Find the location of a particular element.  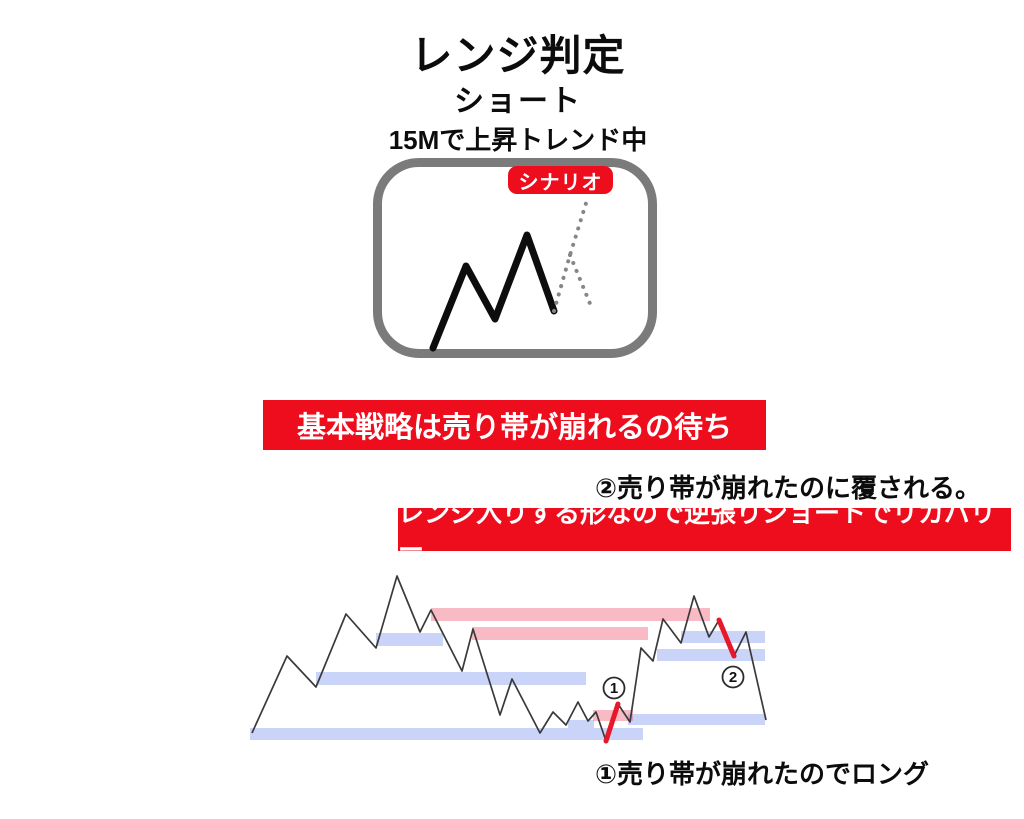

recovery-banner: レンジ入りする形なので逆張りショートでリカバリー is located at coordinates (704, 531).